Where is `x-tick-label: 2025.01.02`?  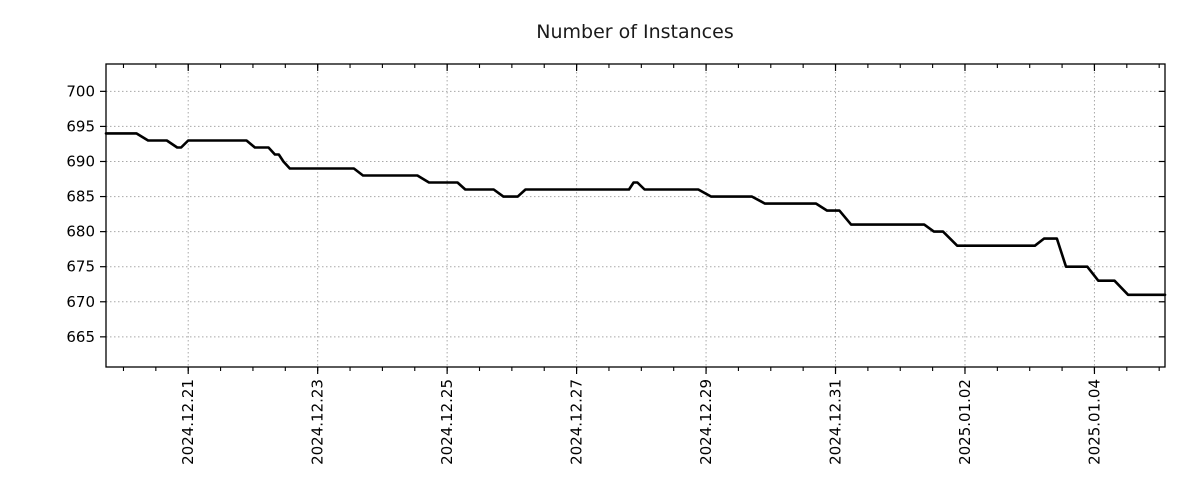 x-tick-label: 2025.01.02 is located at coordinates (965, 422).